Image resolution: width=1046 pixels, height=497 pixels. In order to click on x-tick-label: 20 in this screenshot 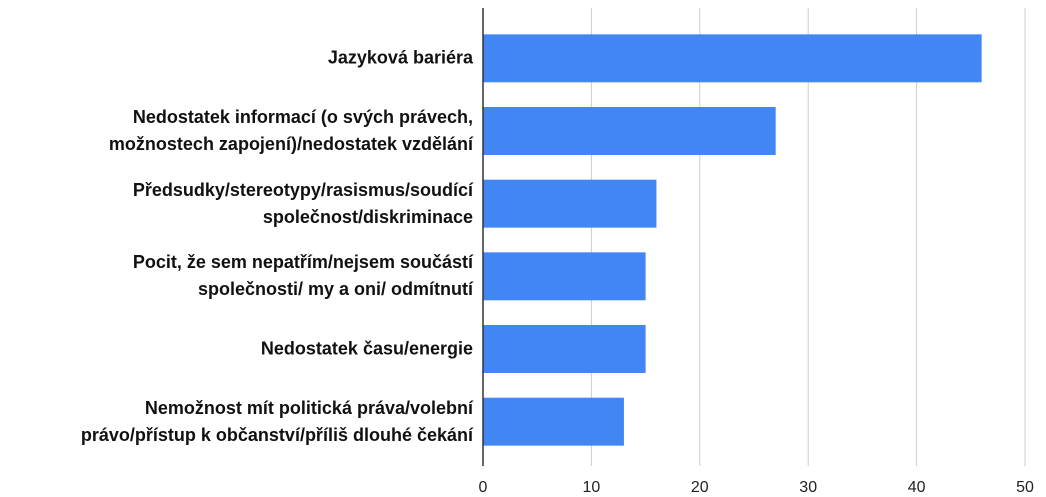, I will do `click(700, 487)`.